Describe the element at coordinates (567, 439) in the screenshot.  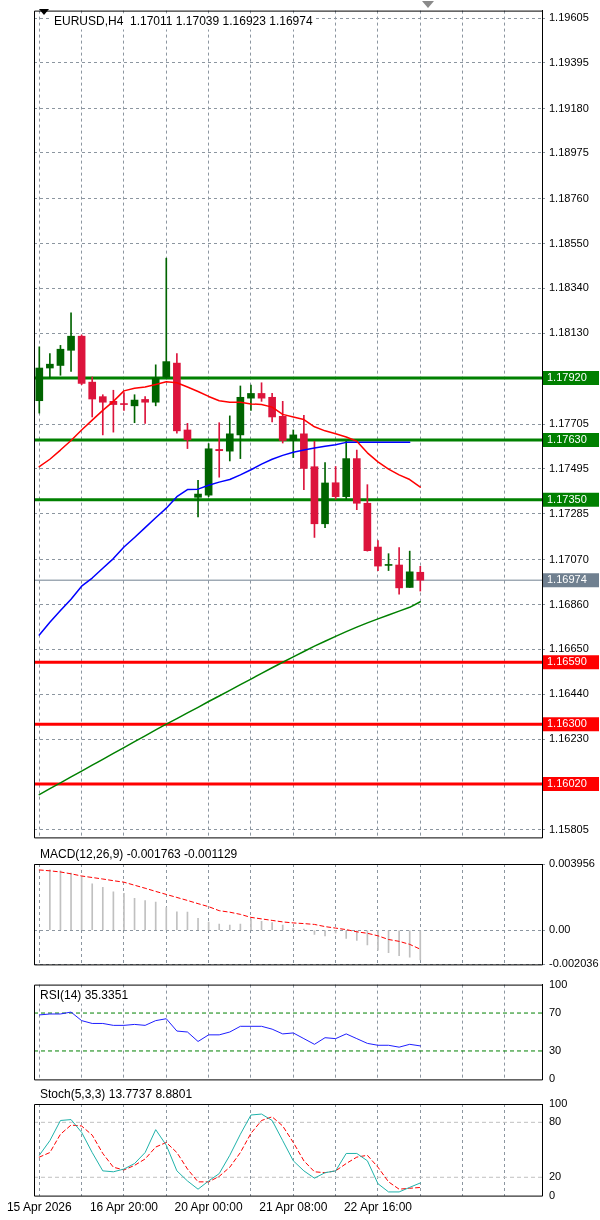
I see `ref-line-label: 1.17630` at that location.